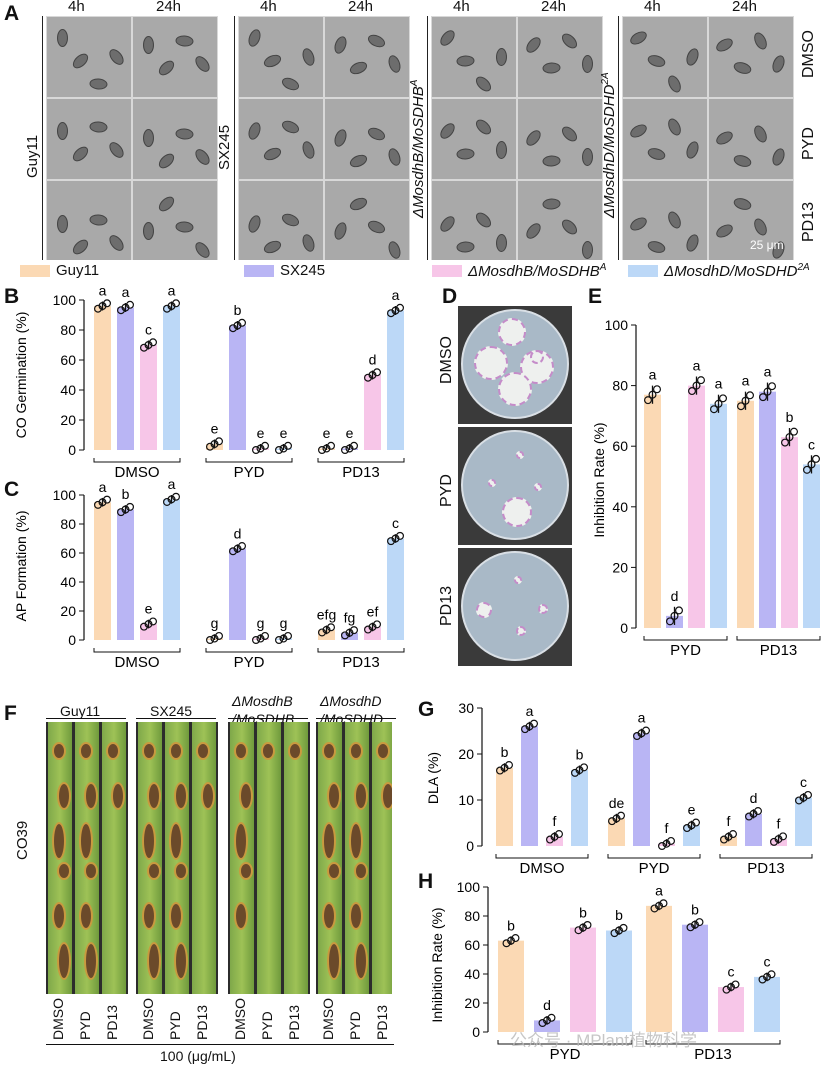  Describe the element at coordinates (59, 270) in the screenshot. I see `legend-item: Guy11` at that location.